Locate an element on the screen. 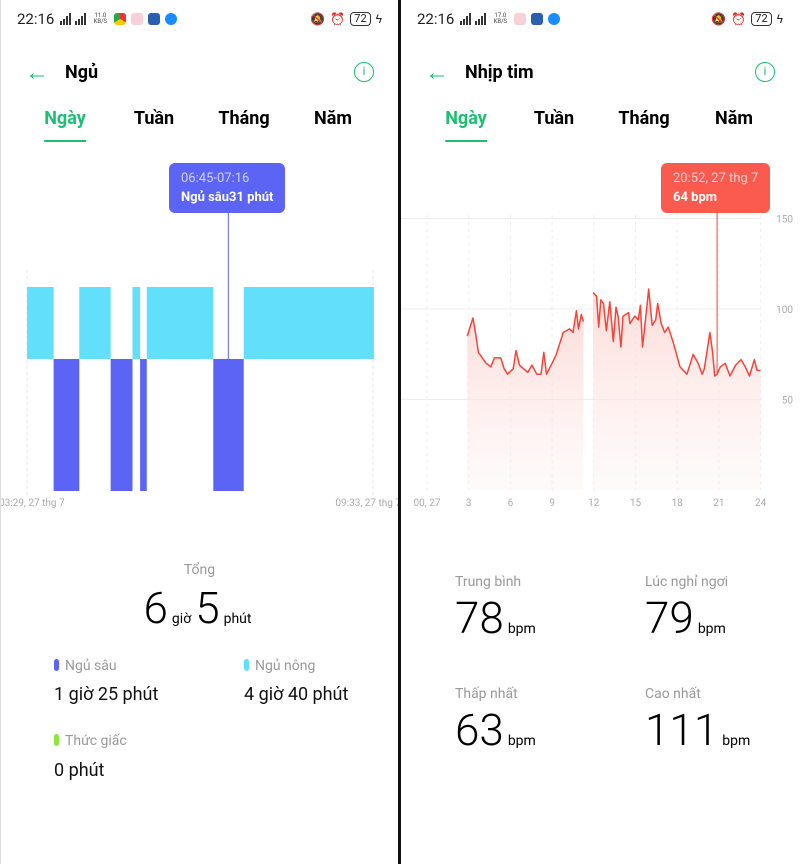 The height and width of the screenshot is (864, 800). x-end-label: 09:33, 27 thg 7 is located at coordinates (366, 503).